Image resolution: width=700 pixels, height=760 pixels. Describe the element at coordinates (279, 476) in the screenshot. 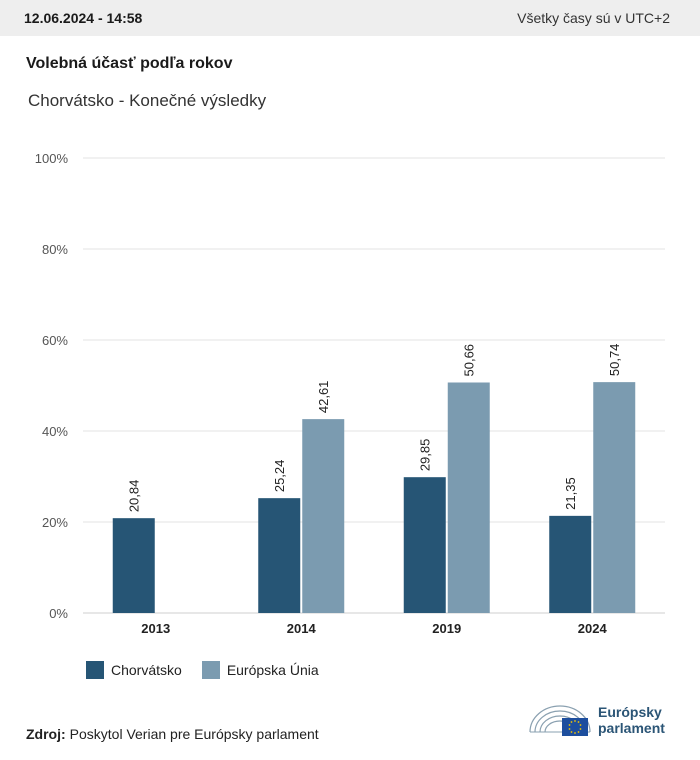

I see `data-label: 25,24` at that location.